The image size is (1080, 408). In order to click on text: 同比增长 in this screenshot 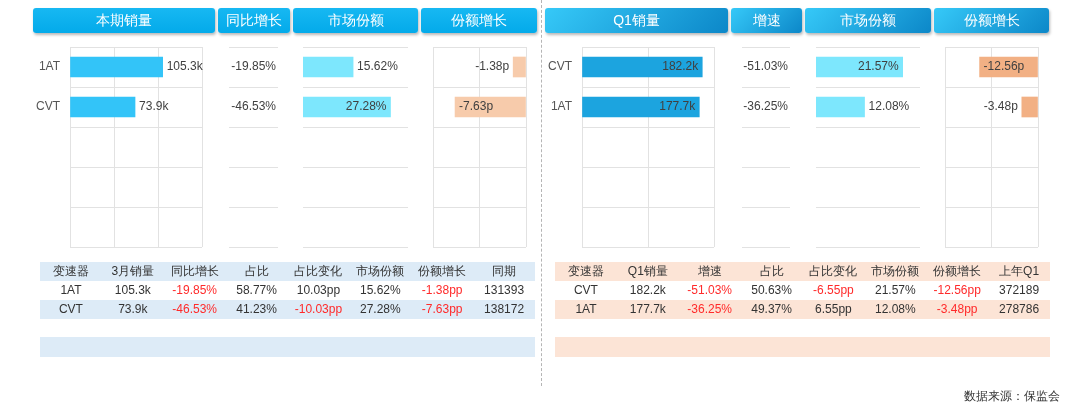, I will do `click(254, 20)`.